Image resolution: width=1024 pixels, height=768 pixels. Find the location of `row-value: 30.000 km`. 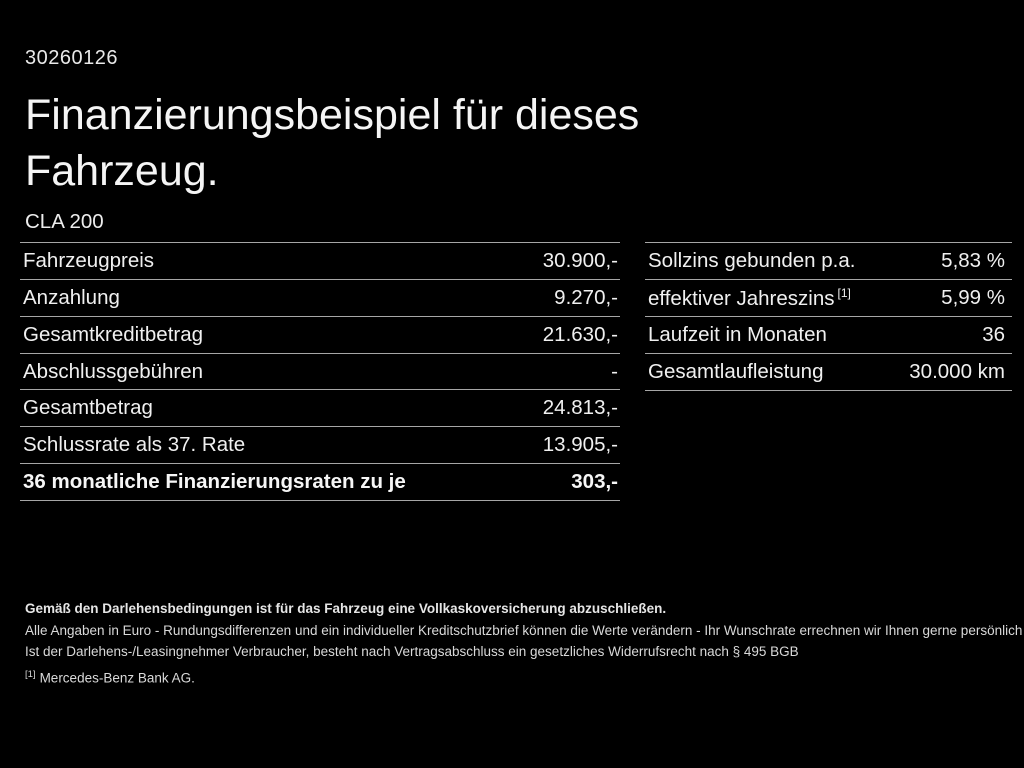

row-value: 30.000 km is located at coordinates (957, 371).